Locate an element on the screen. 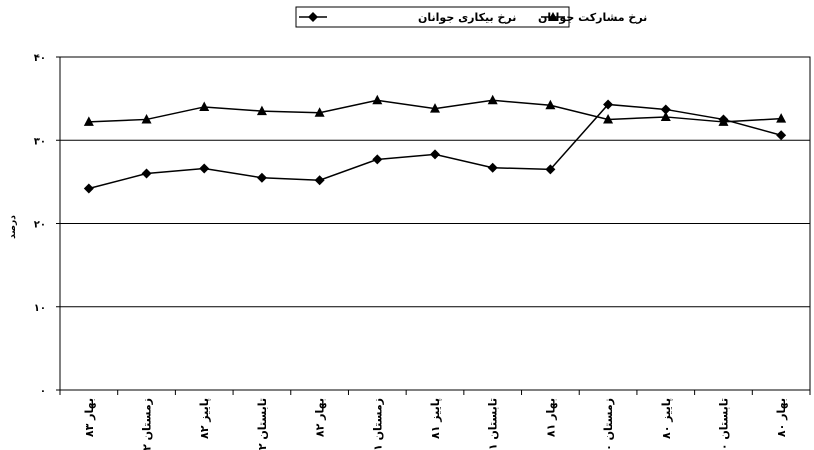 The width and height of the screenshot is (814, 450). x-tick-label: تابستان ۸۰ is located at coordinates (723, 424).